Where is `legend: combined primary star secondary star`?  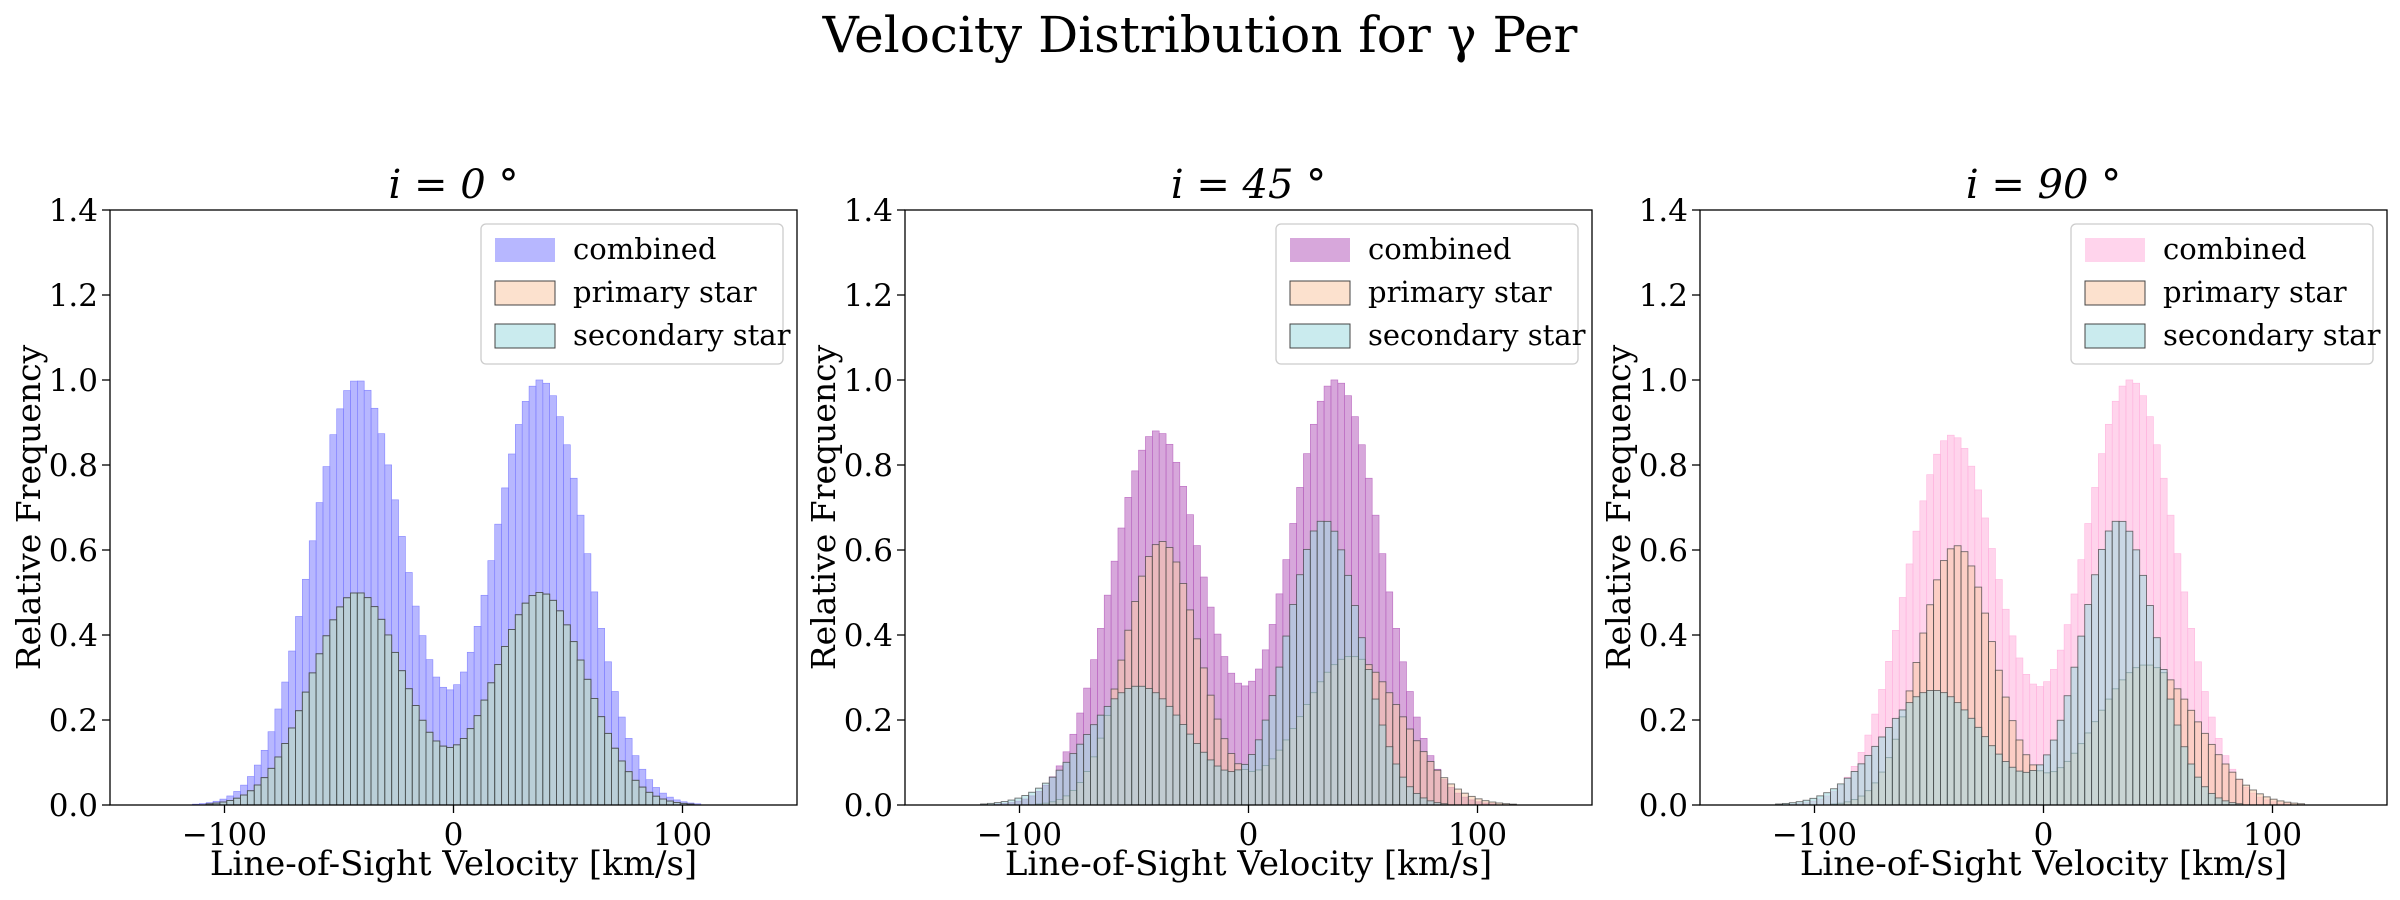
legend: combined primary star secondary star is located at coordinates (2225, 294).